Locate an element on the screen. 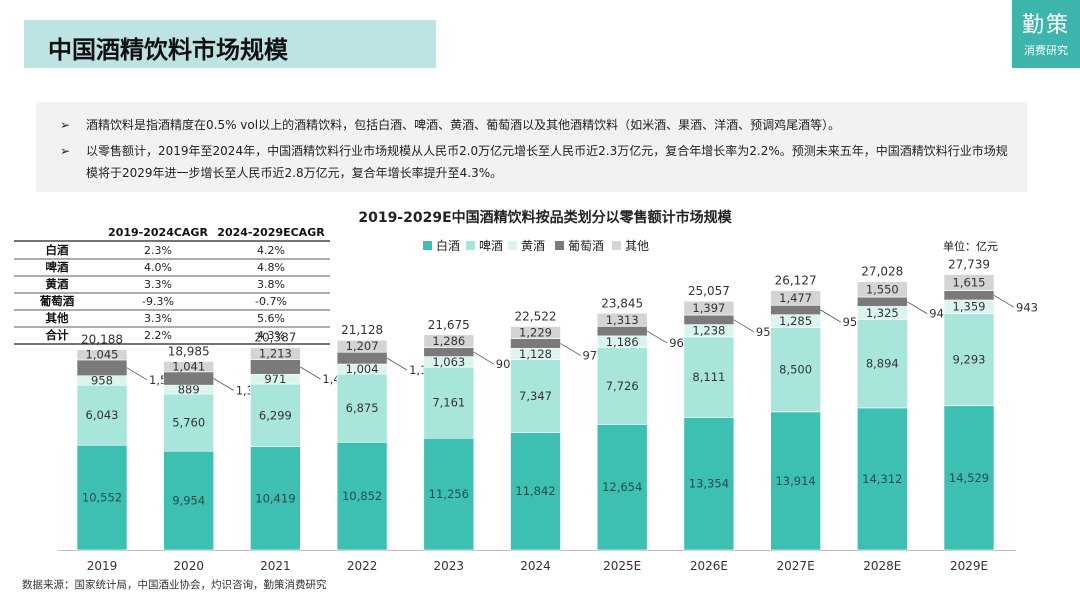 This screenshot has height=608, width=1080. data-label-其他-2025E: 1,313 is located at coordinates (622, 320).